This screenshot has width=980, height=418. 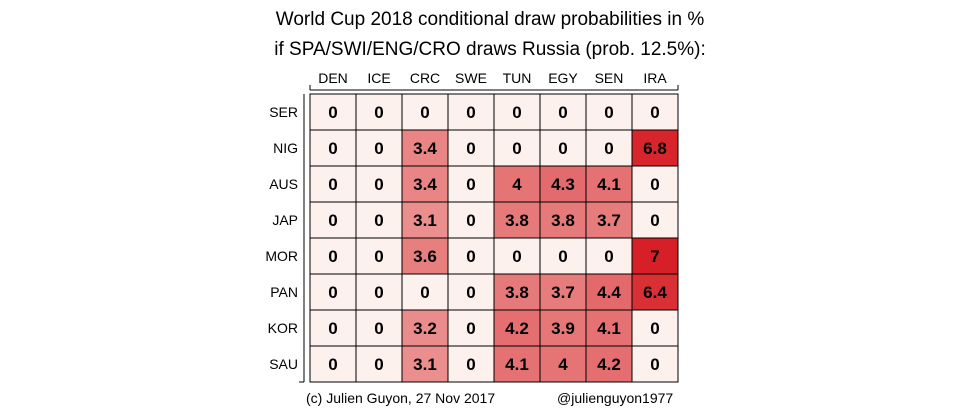 I want to click on cell-value-label: 4.4, so click(x=609, y=292).